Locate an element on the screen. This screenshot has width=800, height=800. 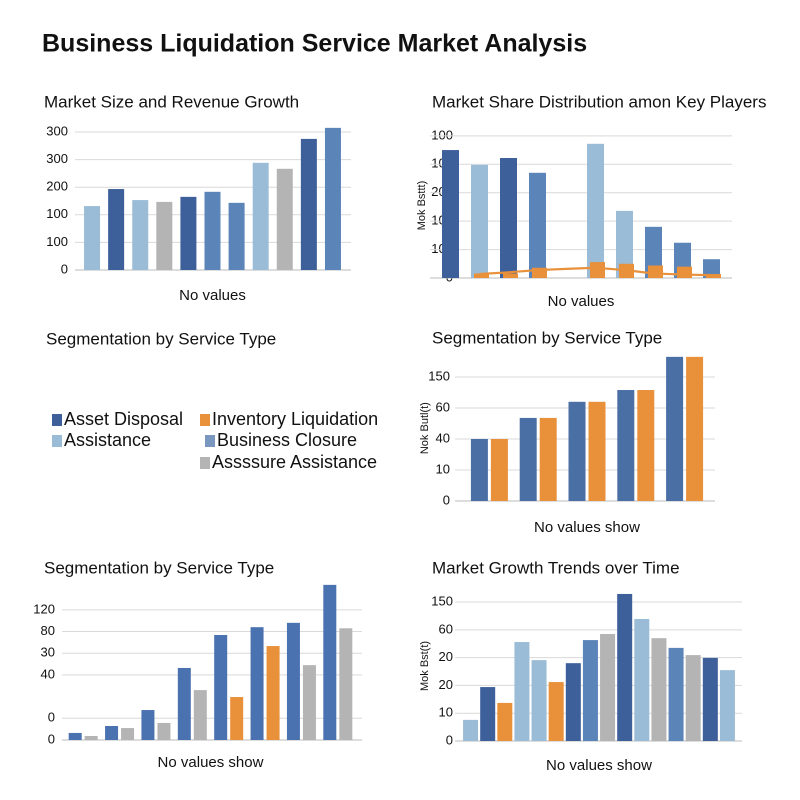
trend-line is located at coordinates (595, 271).